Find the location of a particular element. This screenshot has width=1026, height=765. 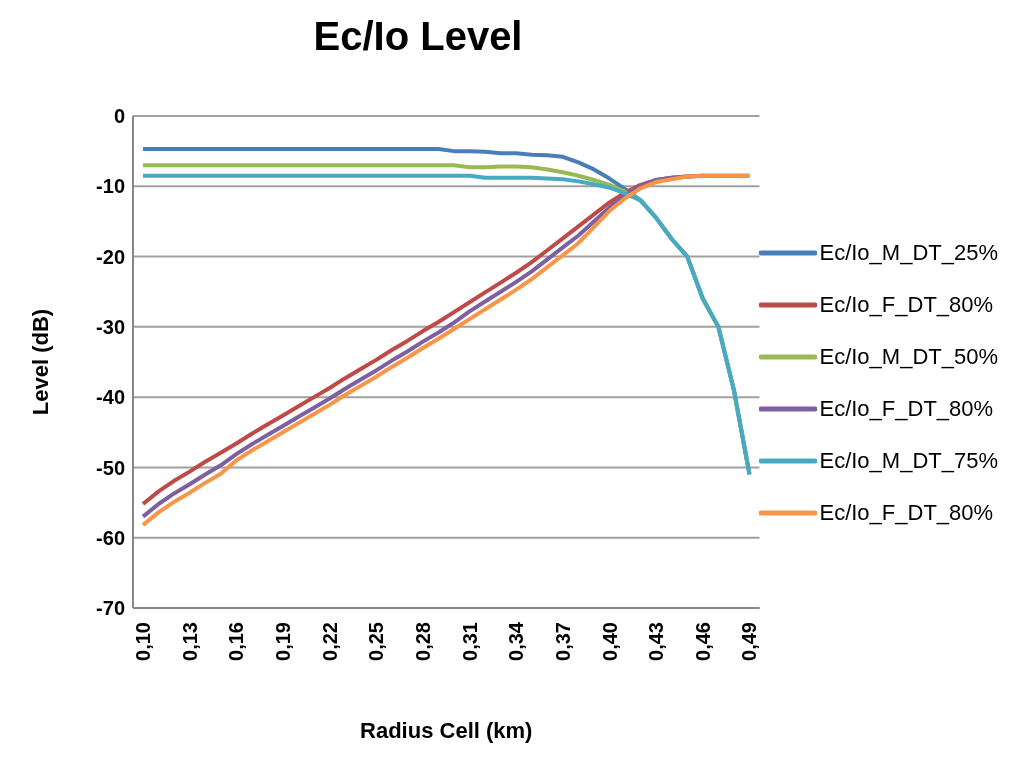

x-axis-title: Radius Cell (km) is located at coordinates (446, 730).